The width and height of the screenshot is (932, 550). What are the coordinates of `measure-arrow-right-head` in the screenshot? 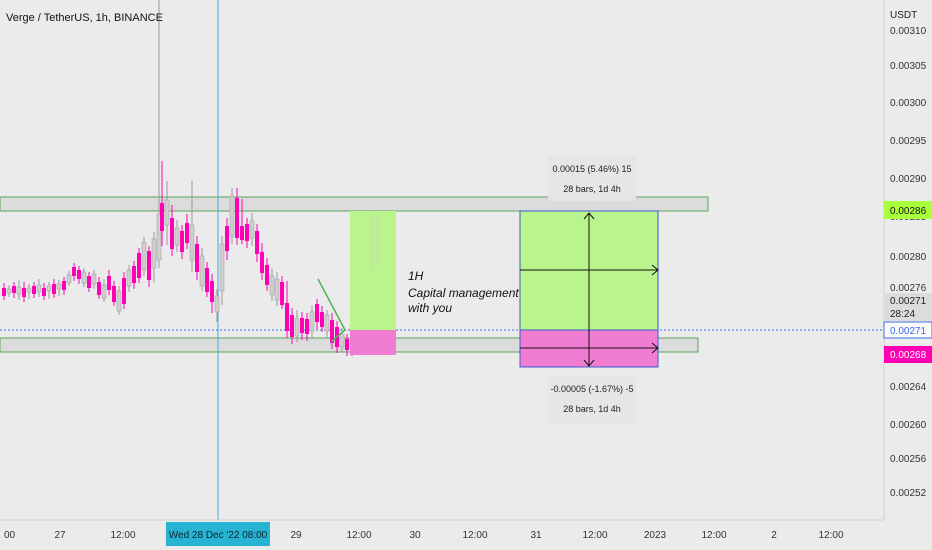 It's located at (655, 270).